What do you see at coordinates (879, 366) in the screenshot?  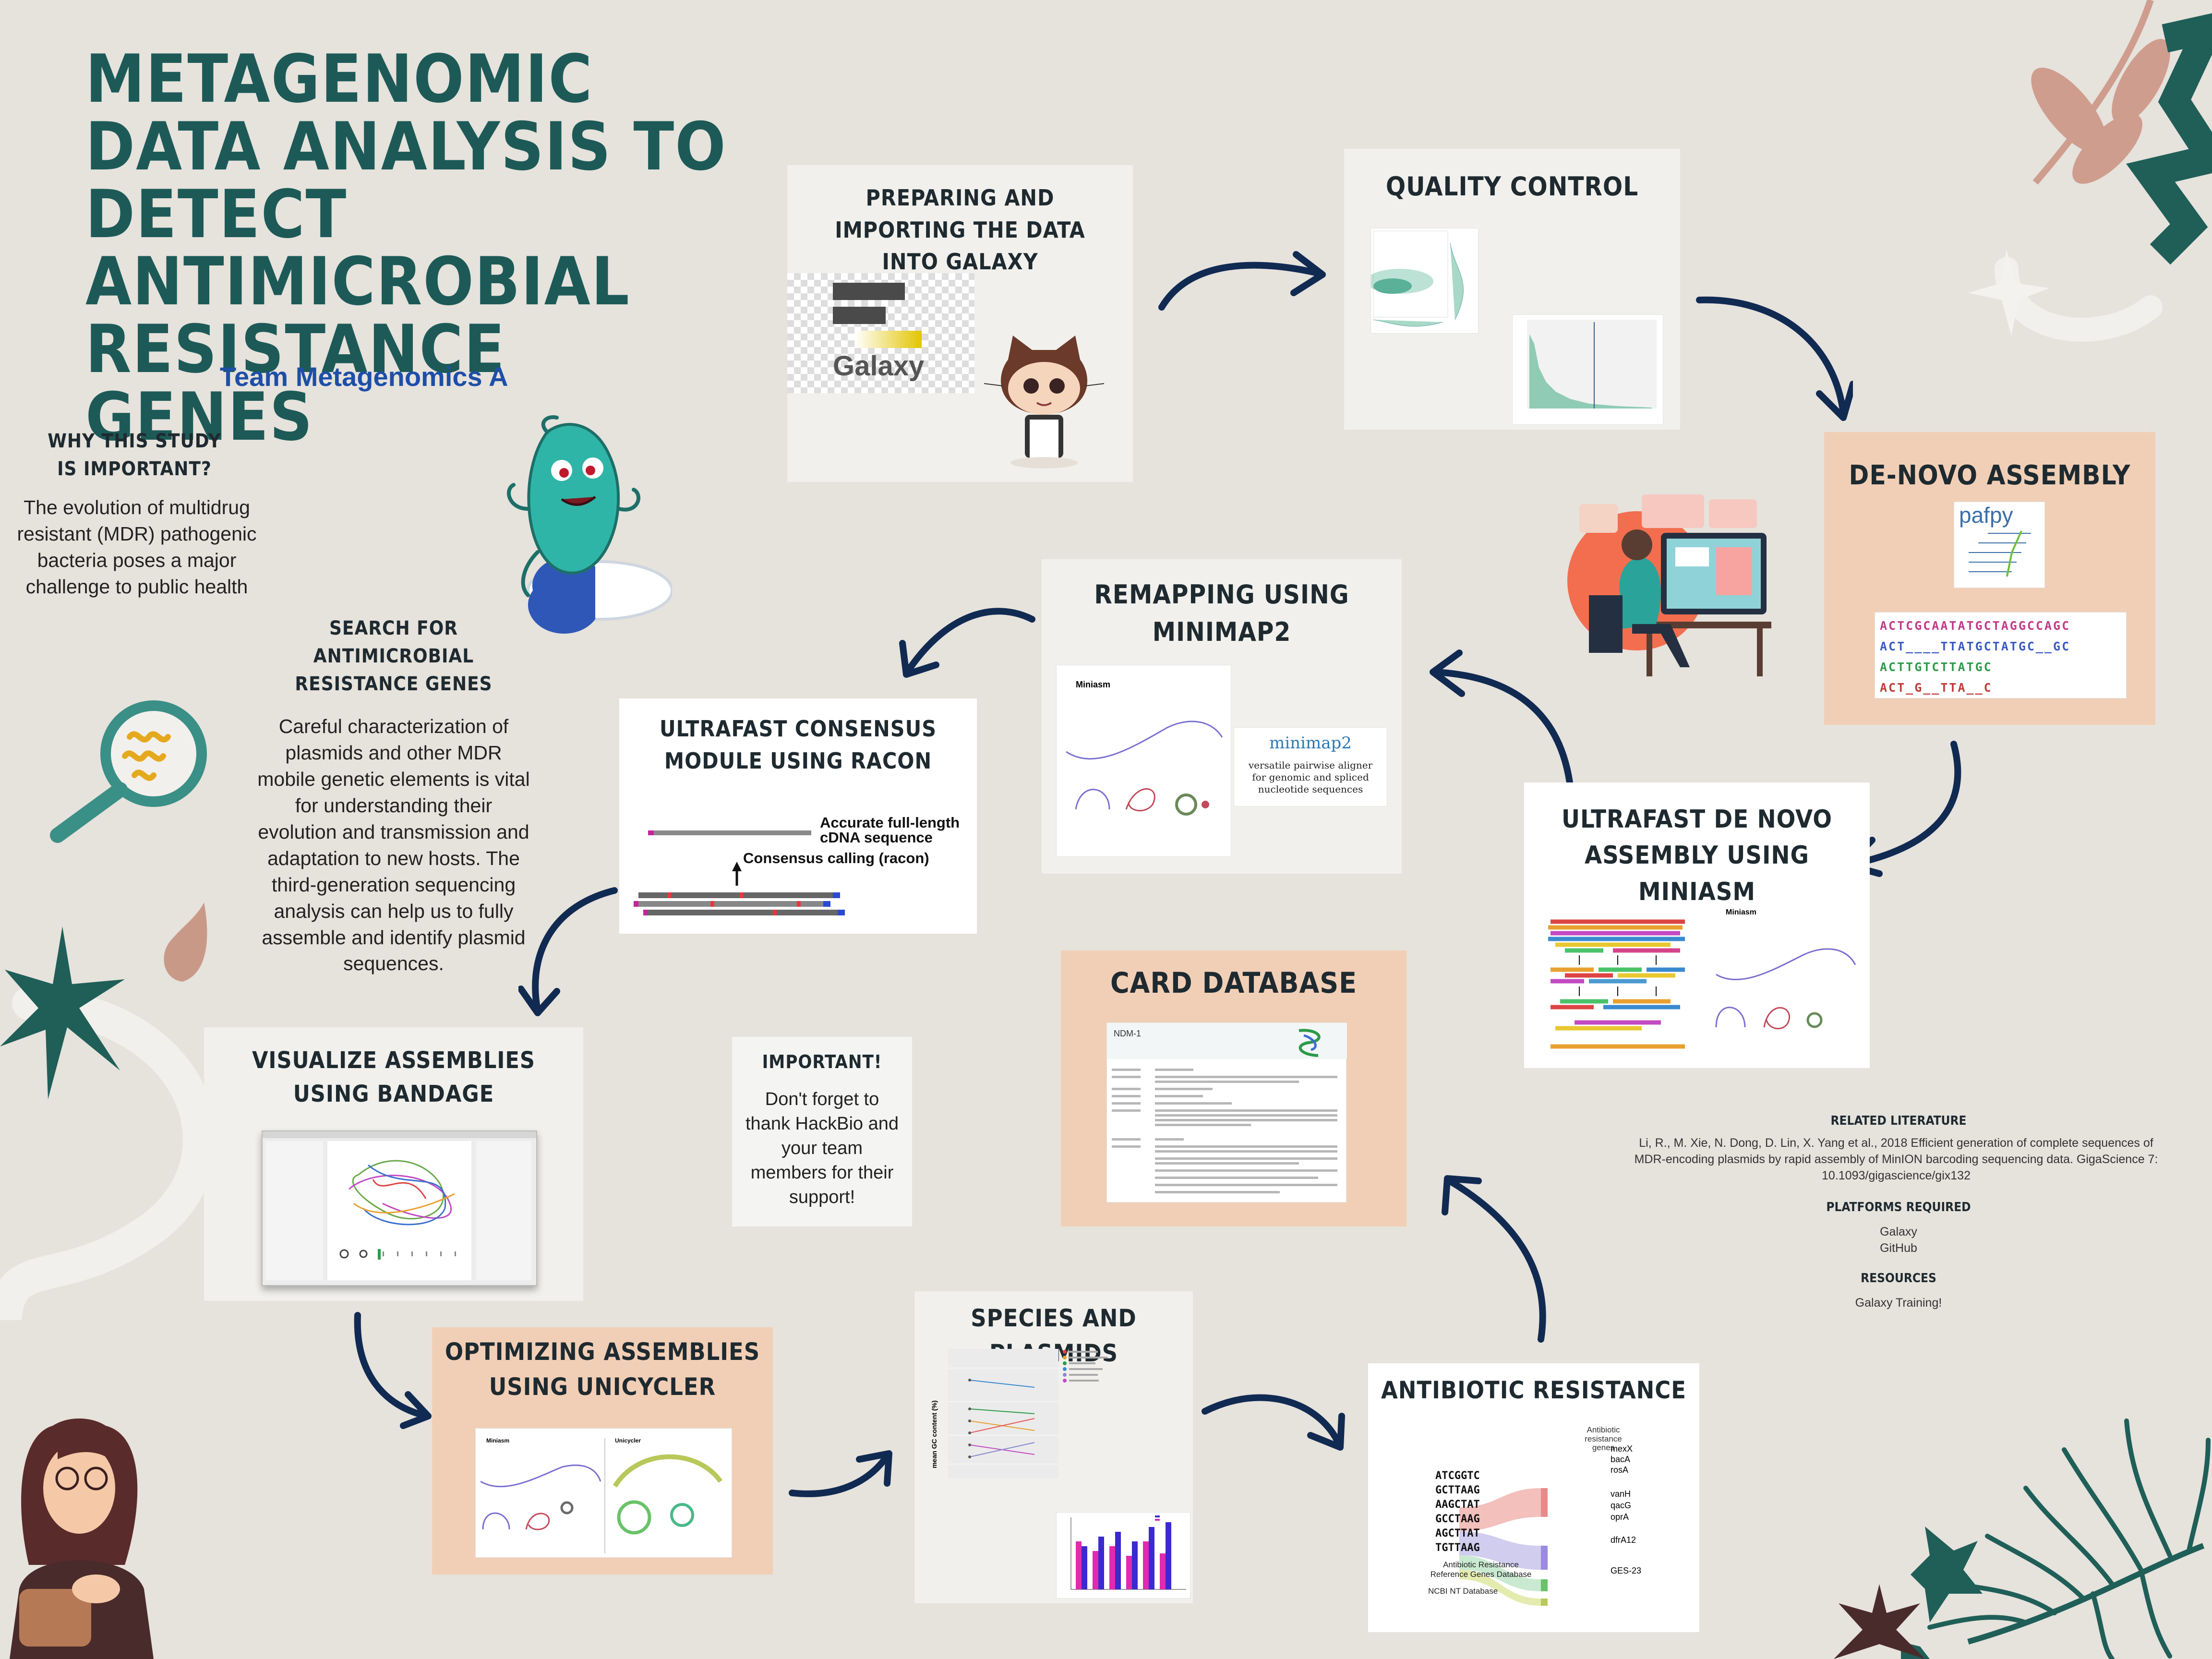 I see `galaxy-logo-text: Galaxy` at bounding box center [879, 366].